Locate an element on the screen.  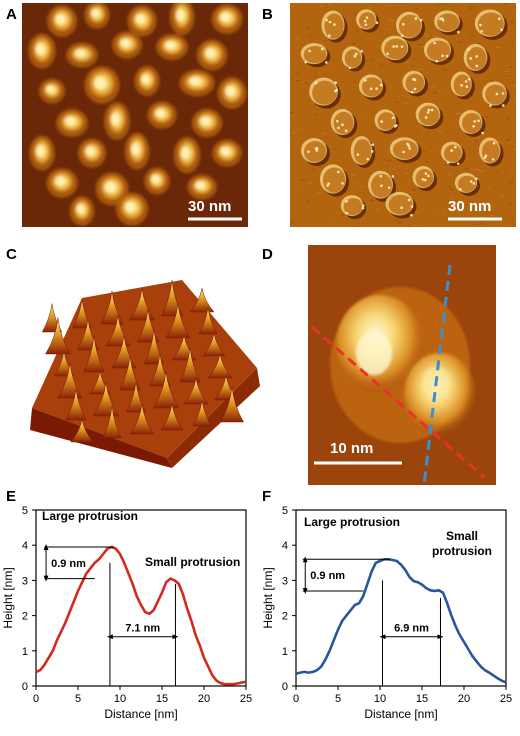
panel-label-c: C is located at coordinates (11, 254).